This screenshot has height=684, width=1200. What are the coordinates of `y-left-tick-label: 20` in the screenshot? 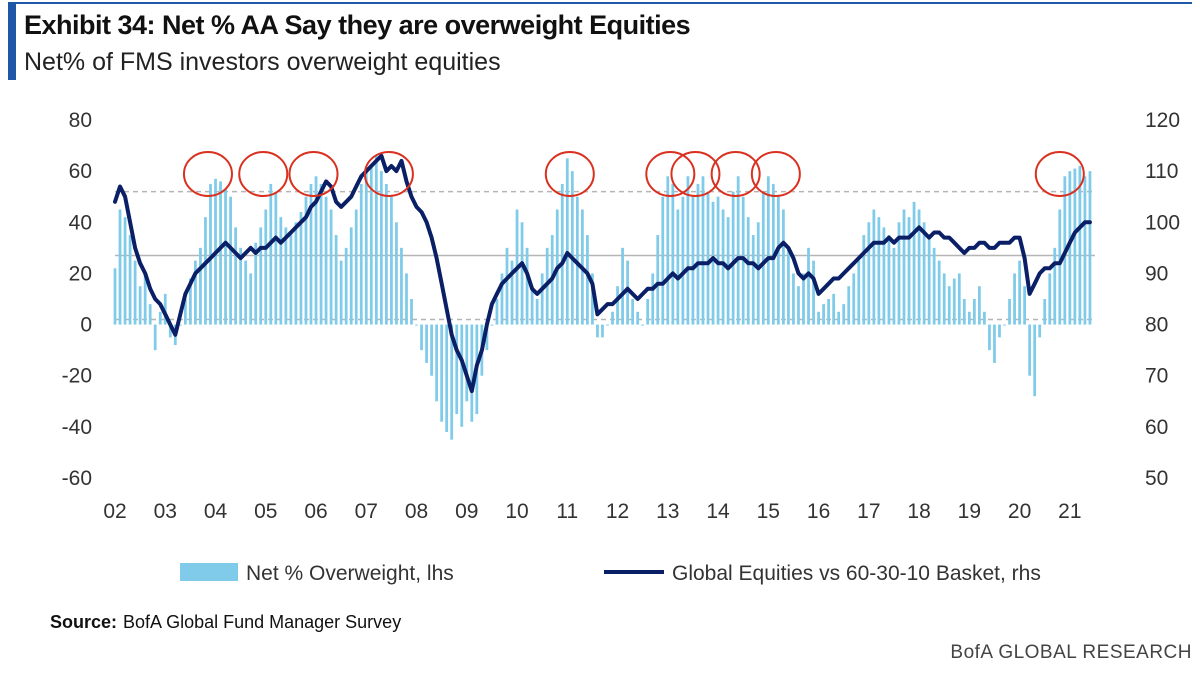 It's located at (80, 273).